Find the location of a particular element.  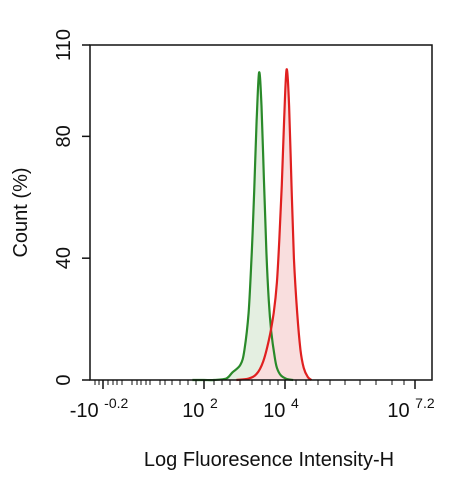

y-tick-label: 40 is located at coordinates (64, 258).